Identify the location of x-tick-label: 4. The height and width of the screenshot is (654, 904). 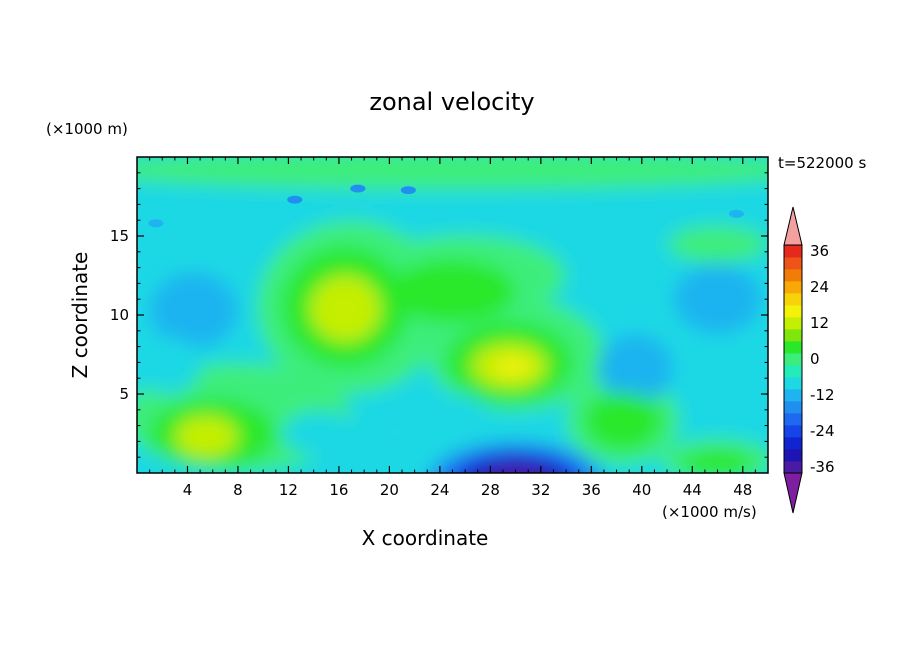
(188, 490).